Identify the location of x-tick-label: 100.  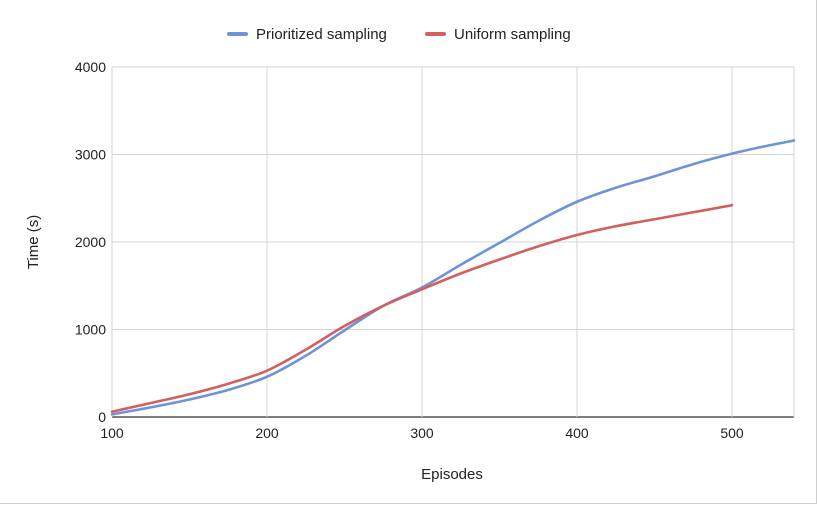
(112, 433).